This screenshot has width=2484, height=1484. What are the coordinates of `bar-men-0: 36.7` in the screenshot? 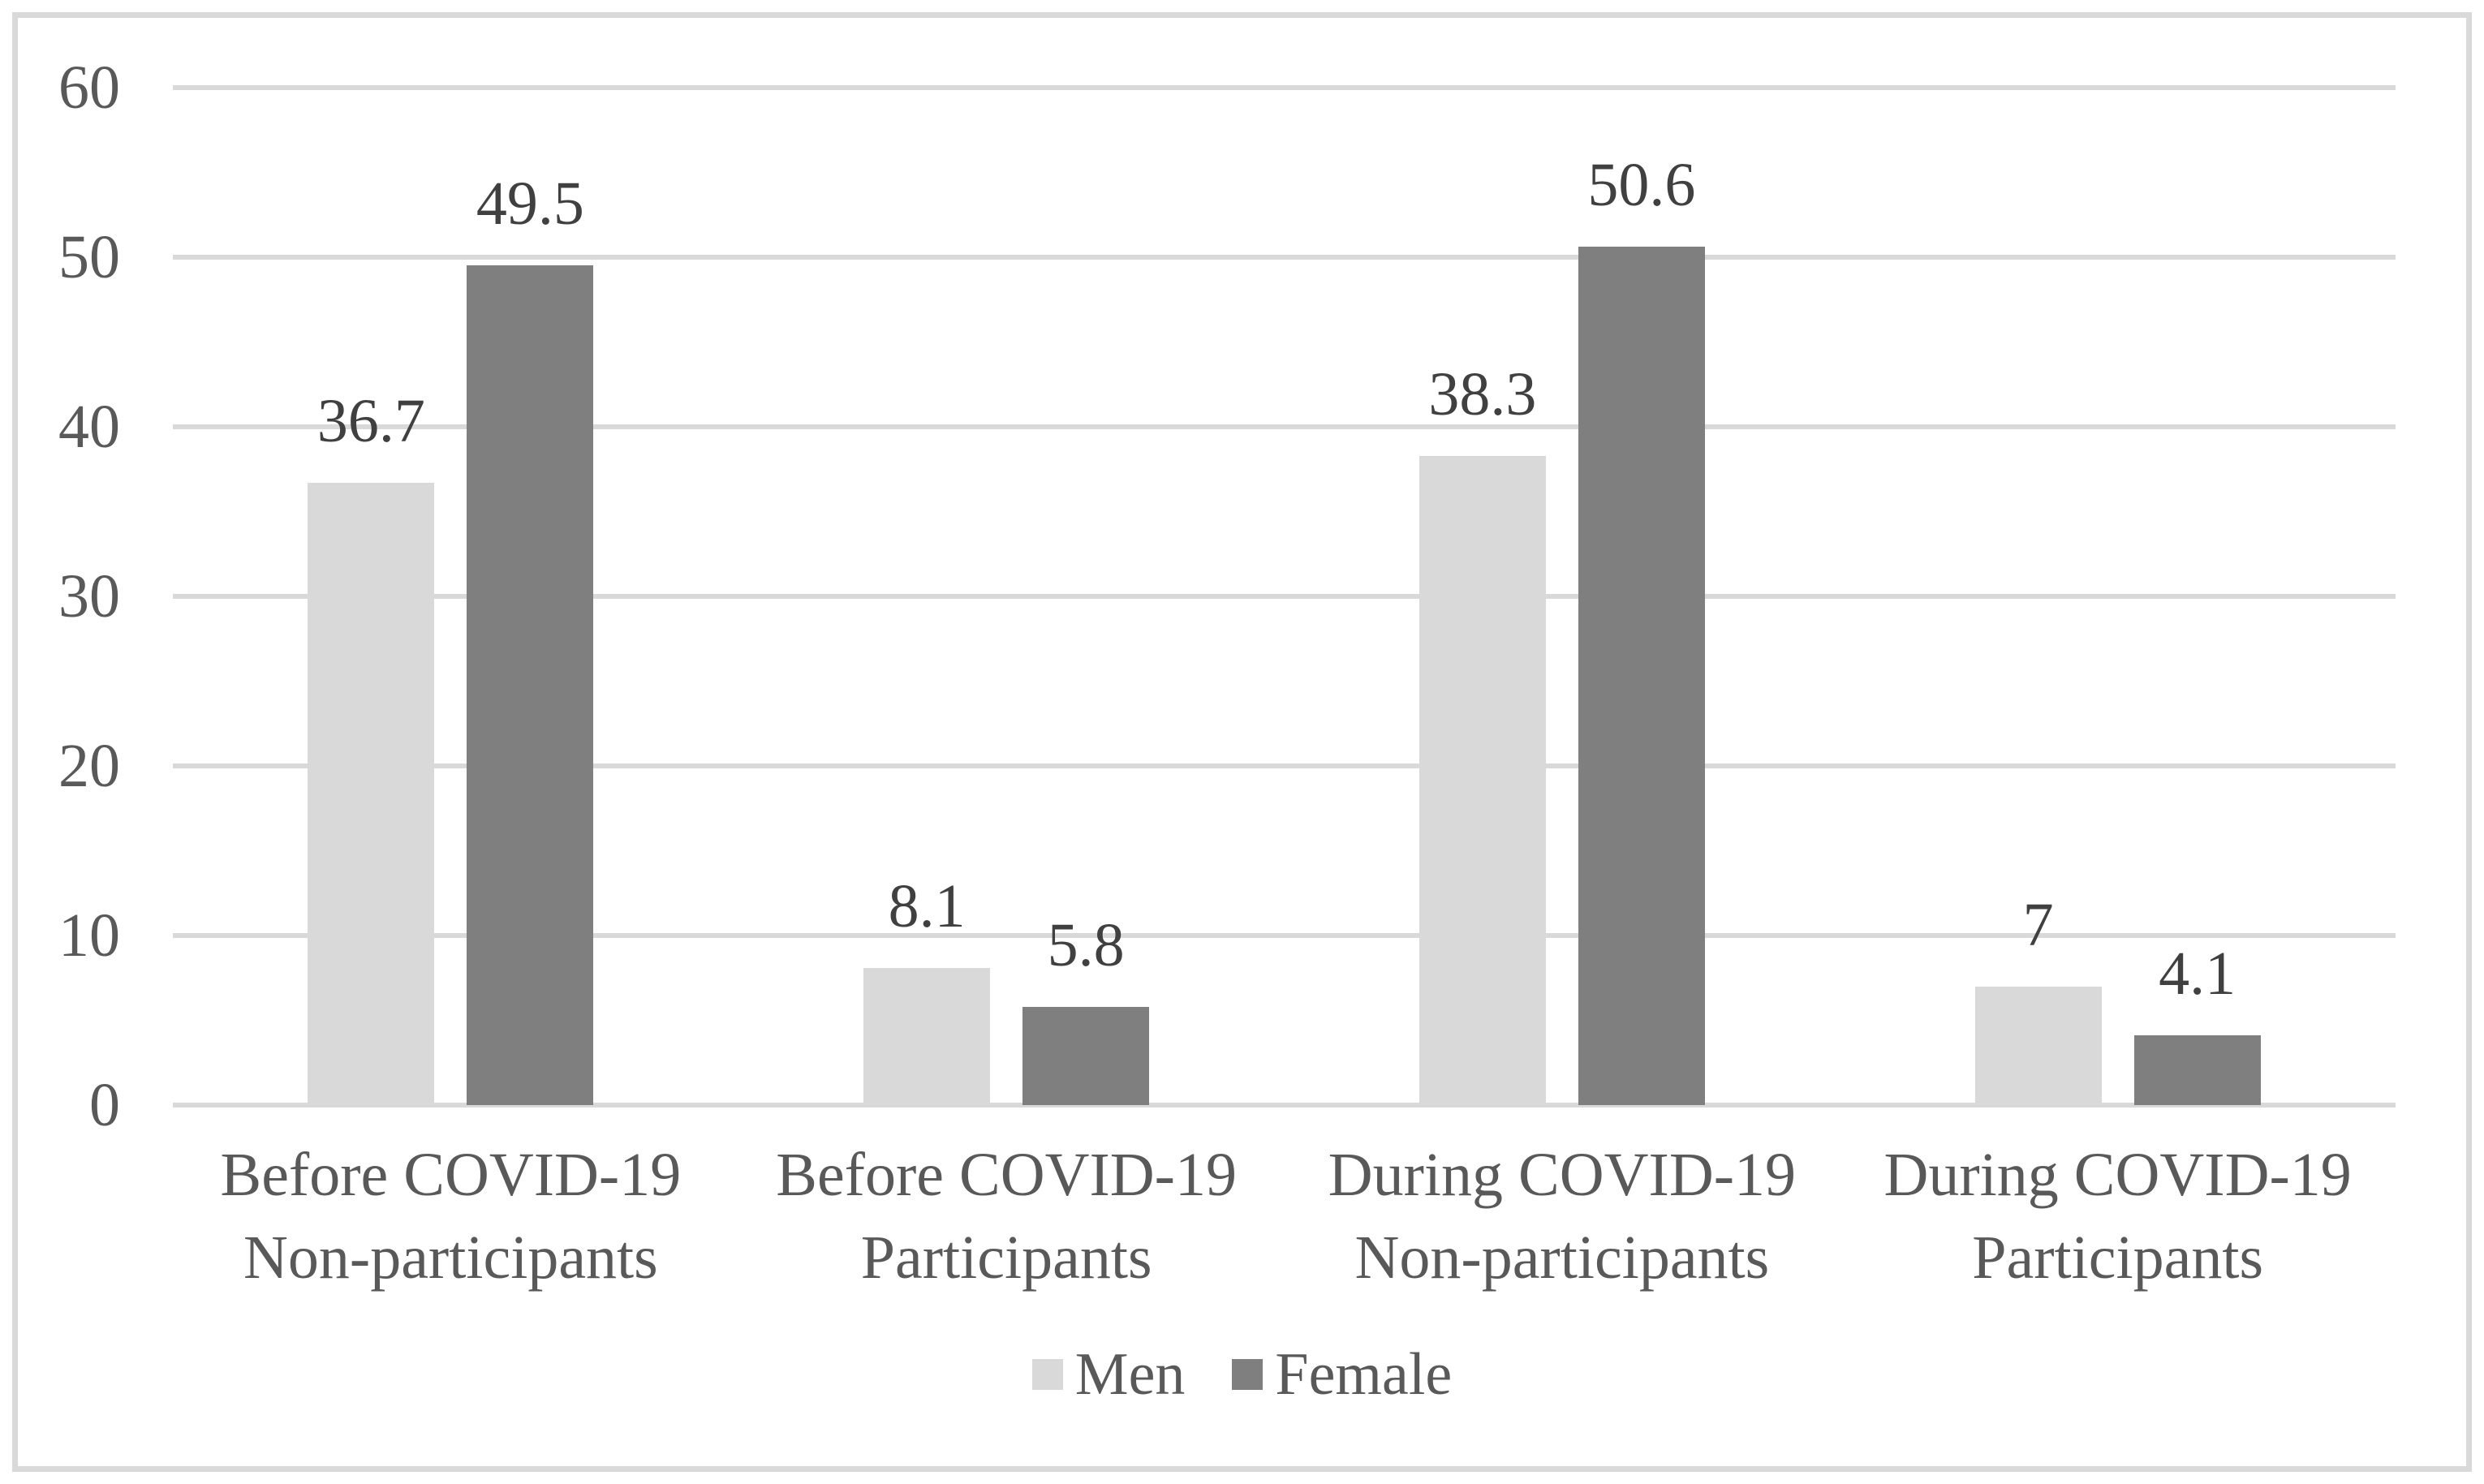 It's located at (371, 596).